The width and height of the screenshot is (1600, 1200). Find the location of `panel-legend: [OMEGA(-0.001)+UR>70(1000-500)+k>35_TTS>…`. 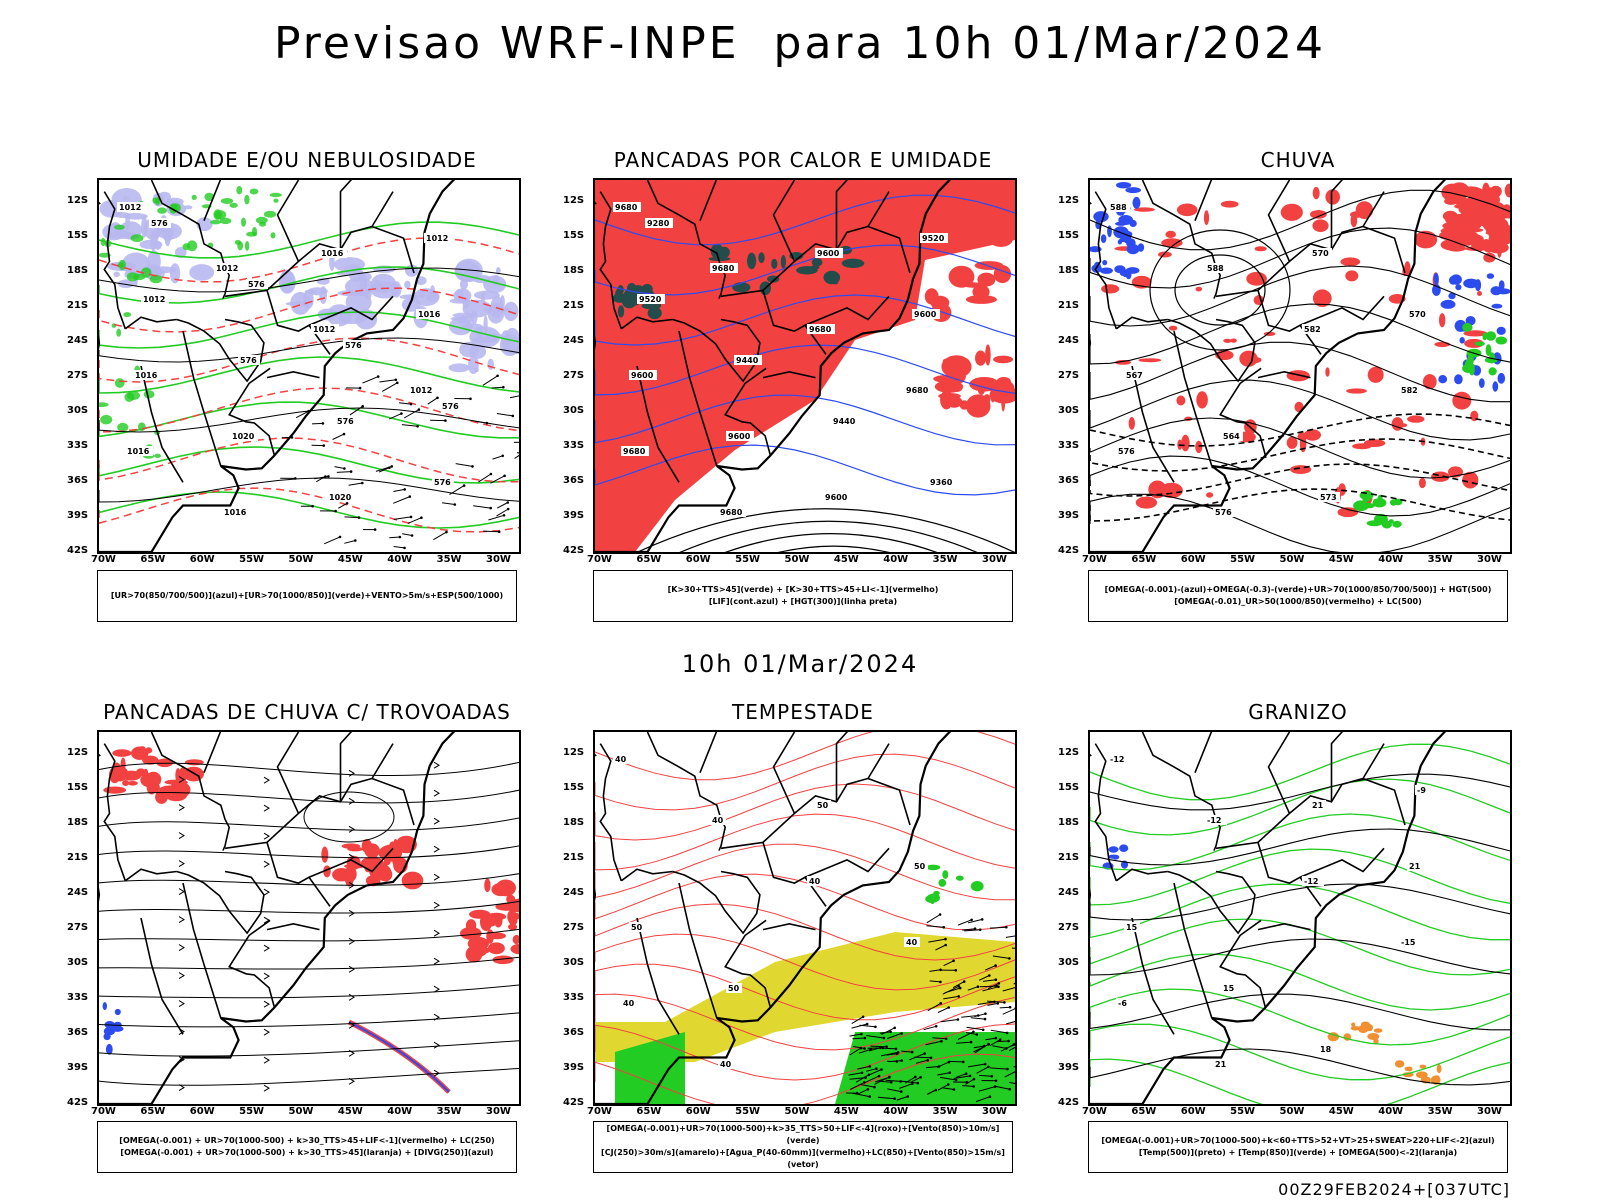

panel-legend: [OMEGA(-0.001)+UR>70(1000-500)+k>35_TTS>… is located at coordinates (803, 1147).